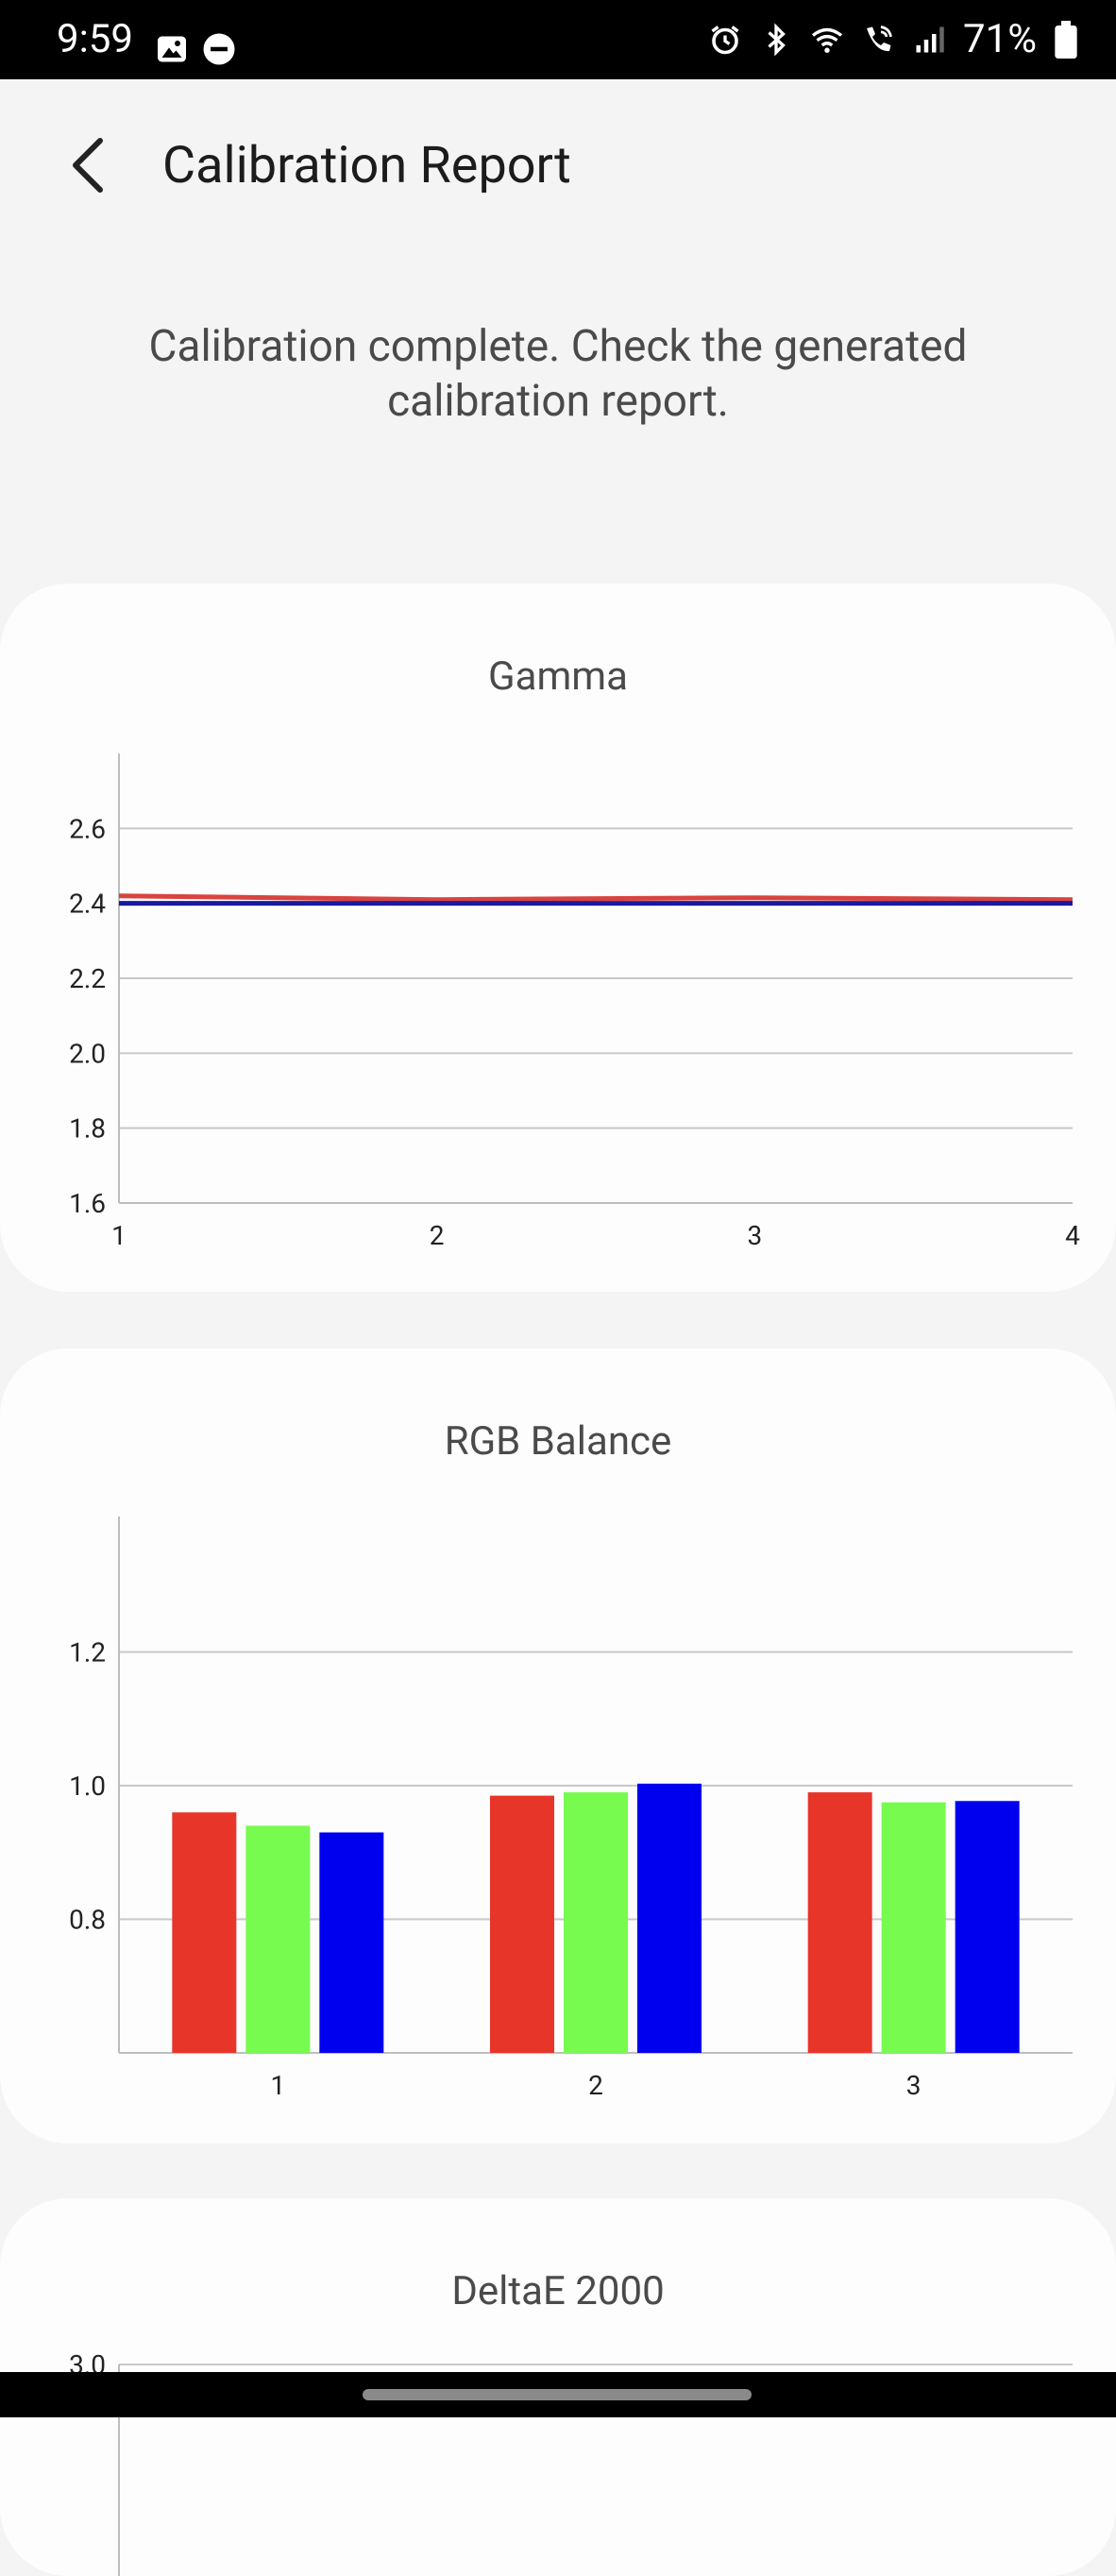 The image size is (1116, 2576). I want to click on gamma-y-tick-label: 2.2, so click(87, 978).